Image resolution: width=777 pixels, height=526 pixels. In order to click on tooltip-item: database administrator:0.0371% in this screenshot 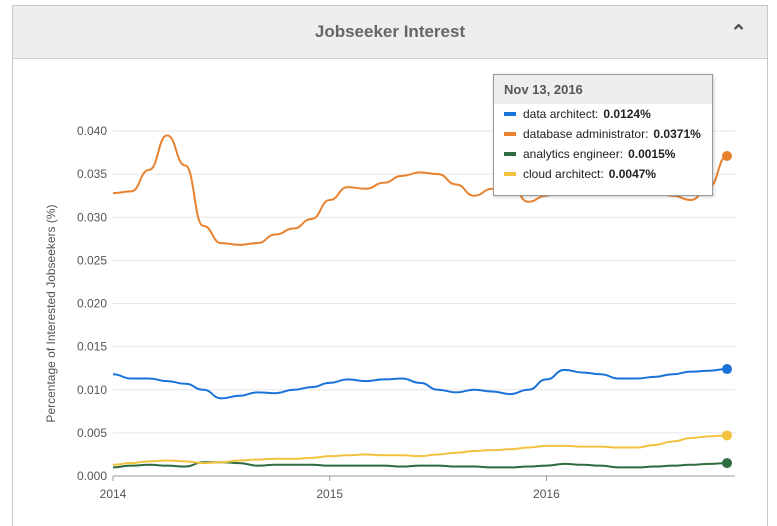, I will do `click(603, 134)`.